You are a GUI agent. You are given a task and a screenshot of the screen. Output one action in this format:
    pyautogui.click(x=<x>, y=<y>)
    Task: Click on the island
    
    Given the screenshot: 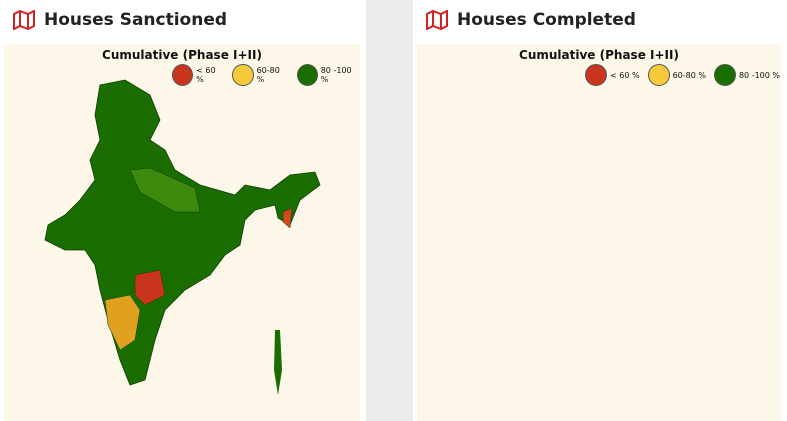 What is the action you would take?
    pyautogui.click(x=278, y=362)
    